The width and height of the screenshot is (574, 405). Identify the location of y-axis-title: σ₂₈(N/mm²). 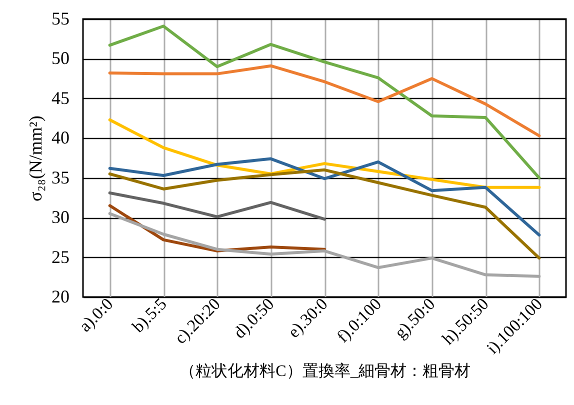
(36, 159).